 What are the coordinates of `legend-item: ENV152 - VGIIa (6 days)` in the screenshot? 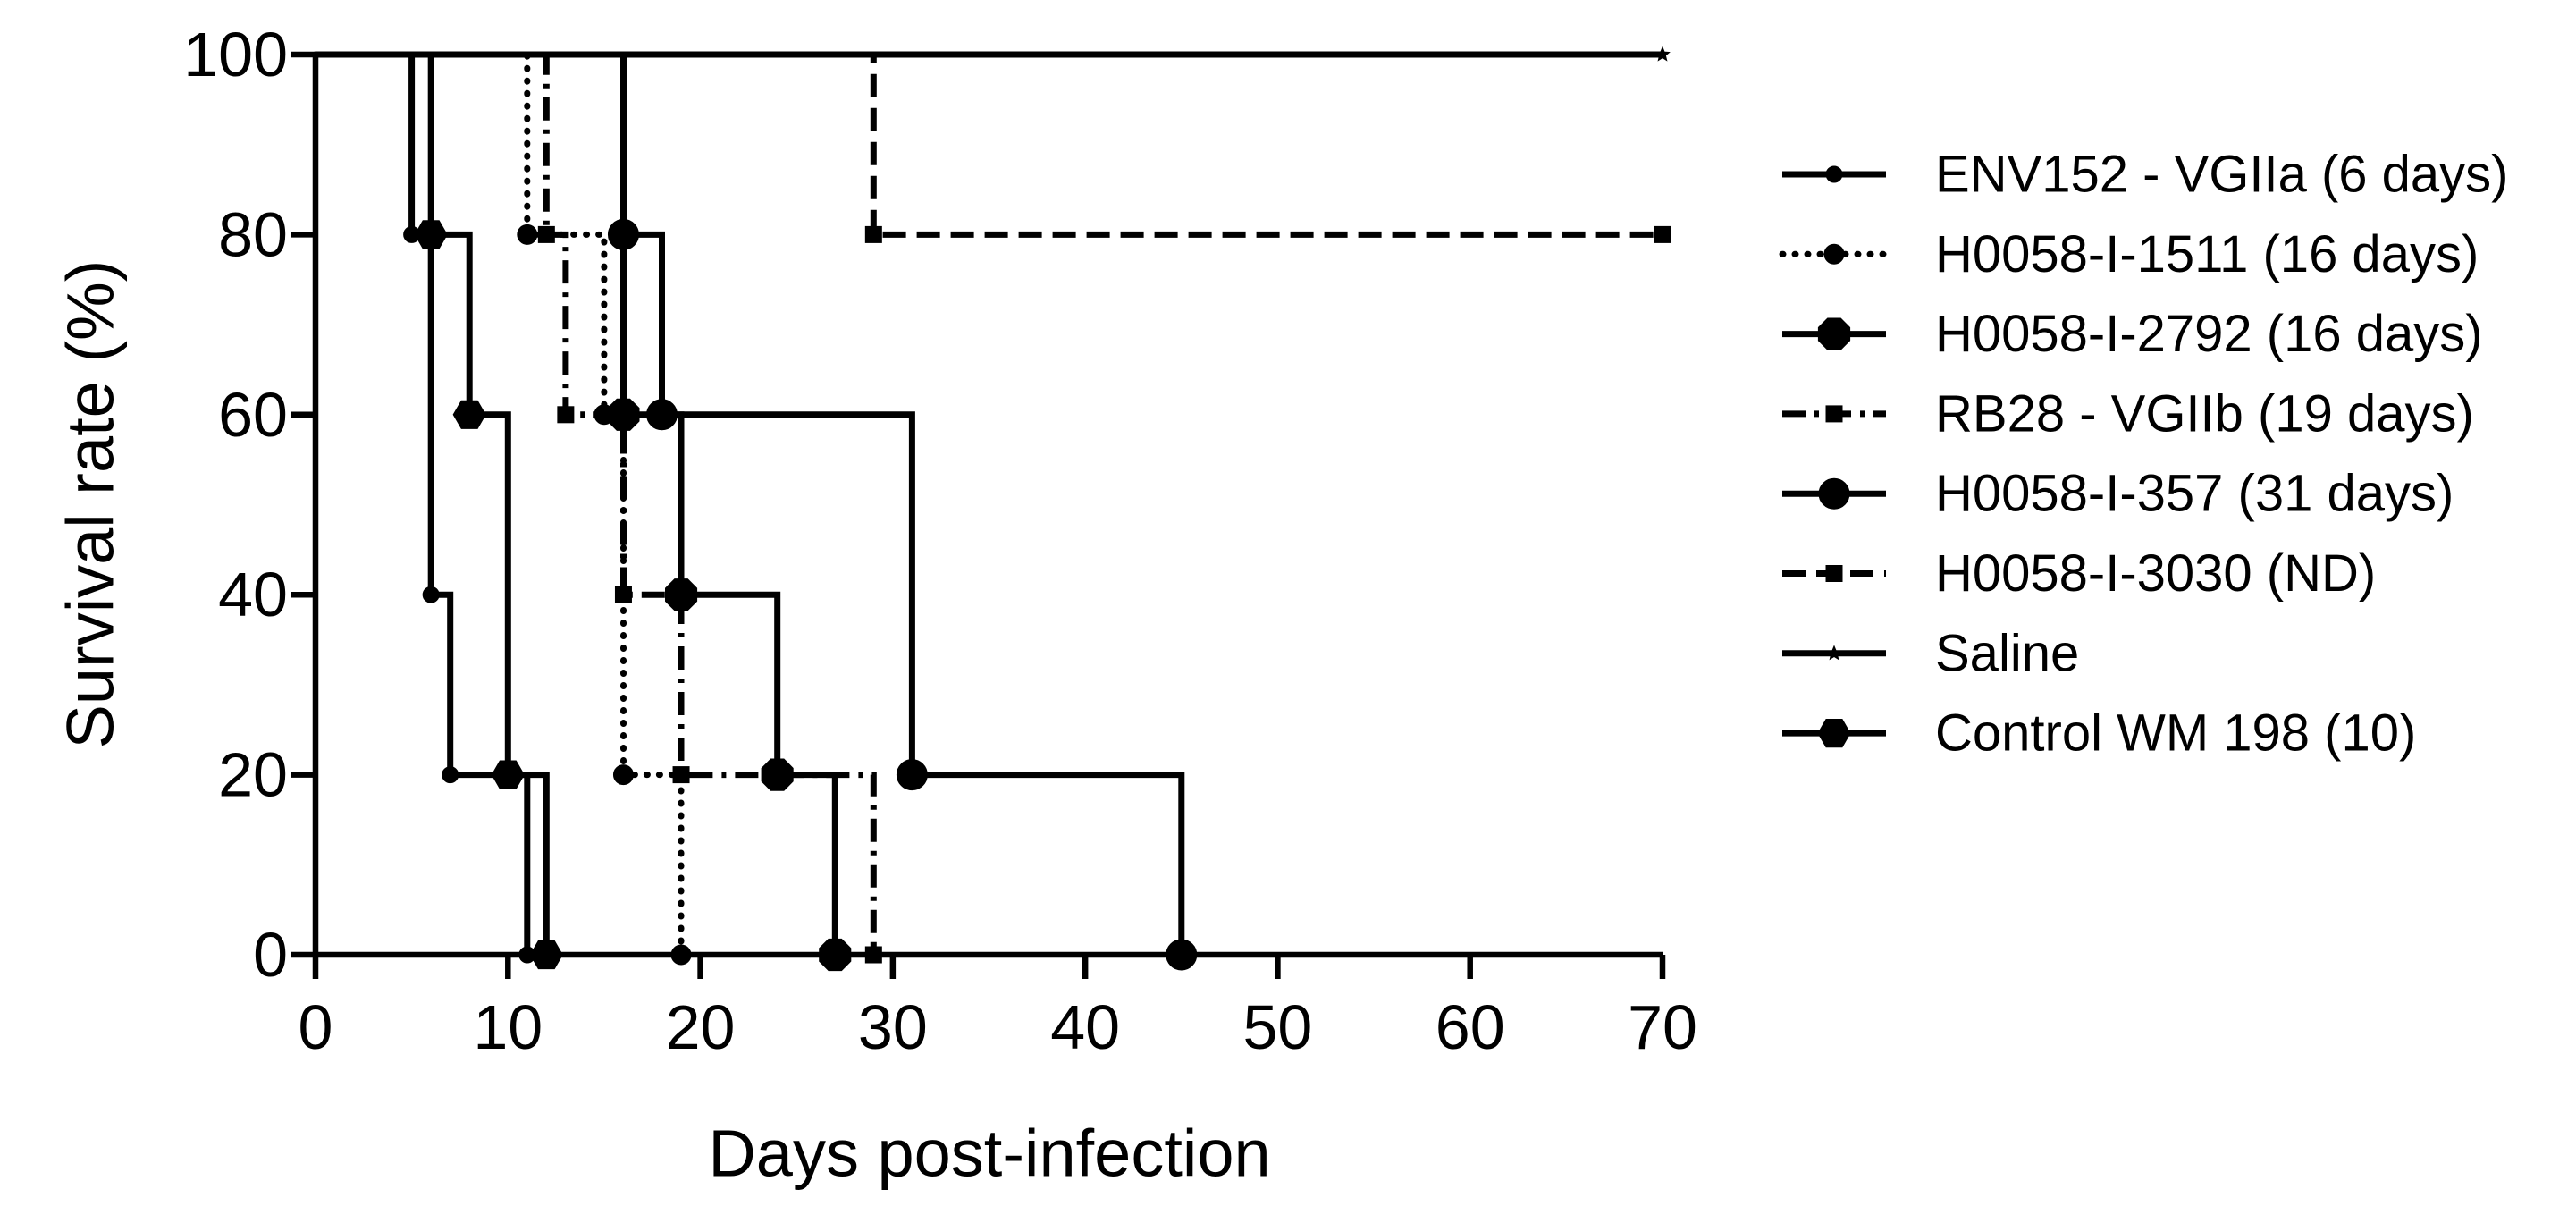 It's located at (2145, 175).